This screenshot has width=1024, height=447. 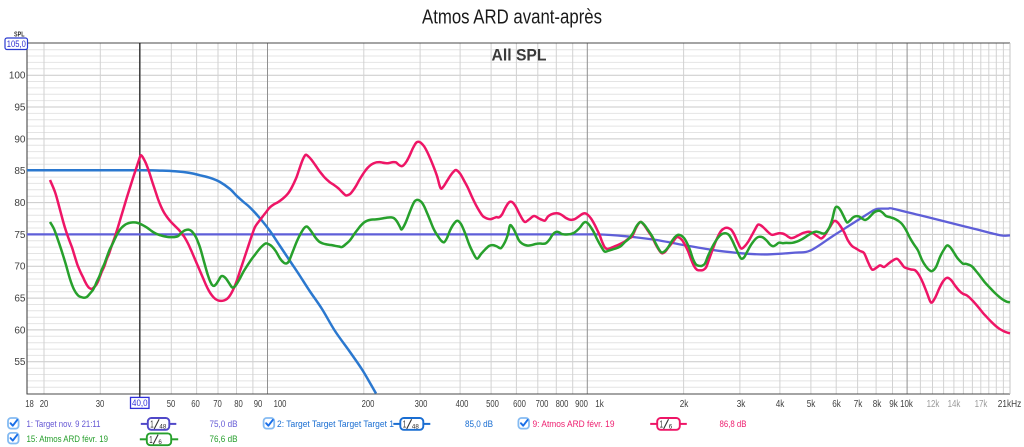 I want to click on svg-text: 20, so click(x=44, y=404).